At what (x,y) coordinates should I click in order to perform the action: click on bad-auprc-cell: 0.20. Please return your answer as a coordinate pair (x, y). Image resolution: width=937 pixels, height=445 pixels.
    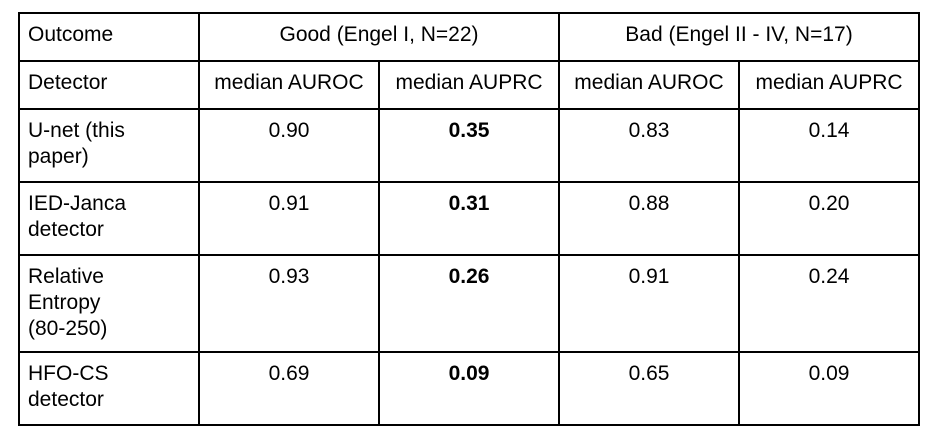
    Looking at the image, I should click on (829, 218).